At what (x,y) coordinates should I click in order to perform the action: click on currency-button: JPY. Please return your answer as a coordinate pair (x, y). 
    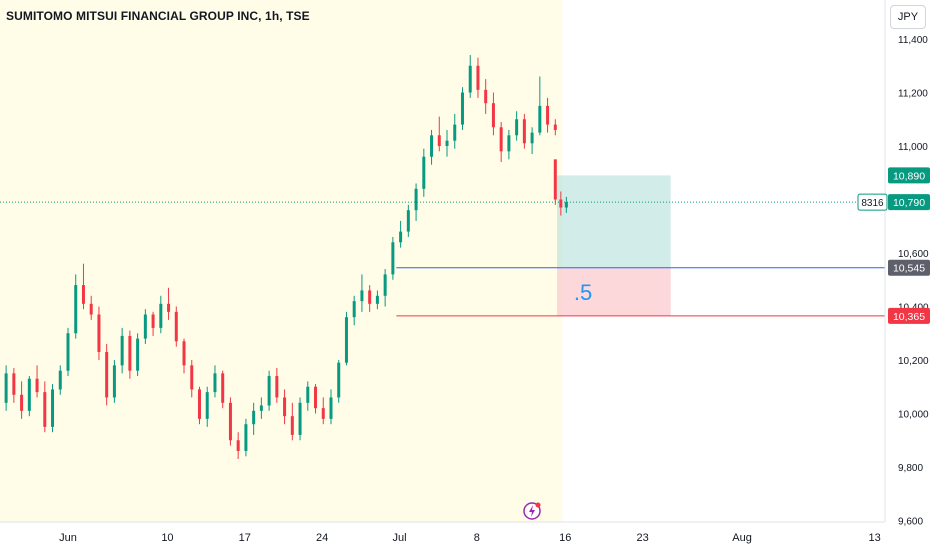
    Looking at the image, I should click on (908, 17).